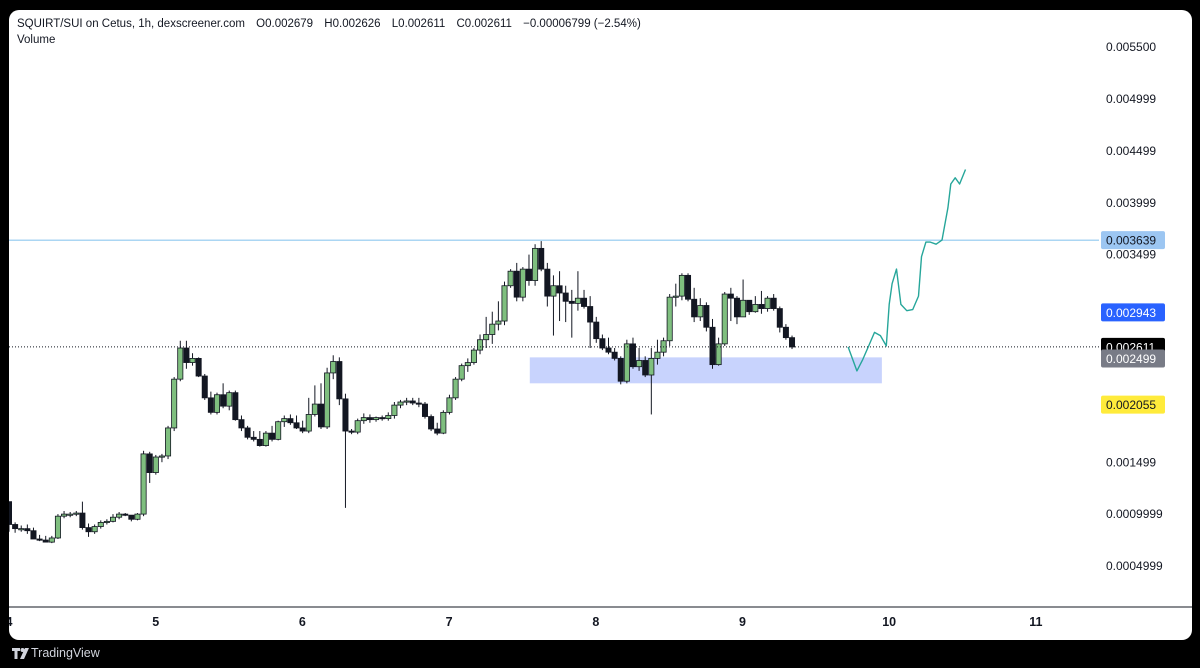  I want to click on footer-bar: TradingView, so click(600, 654).